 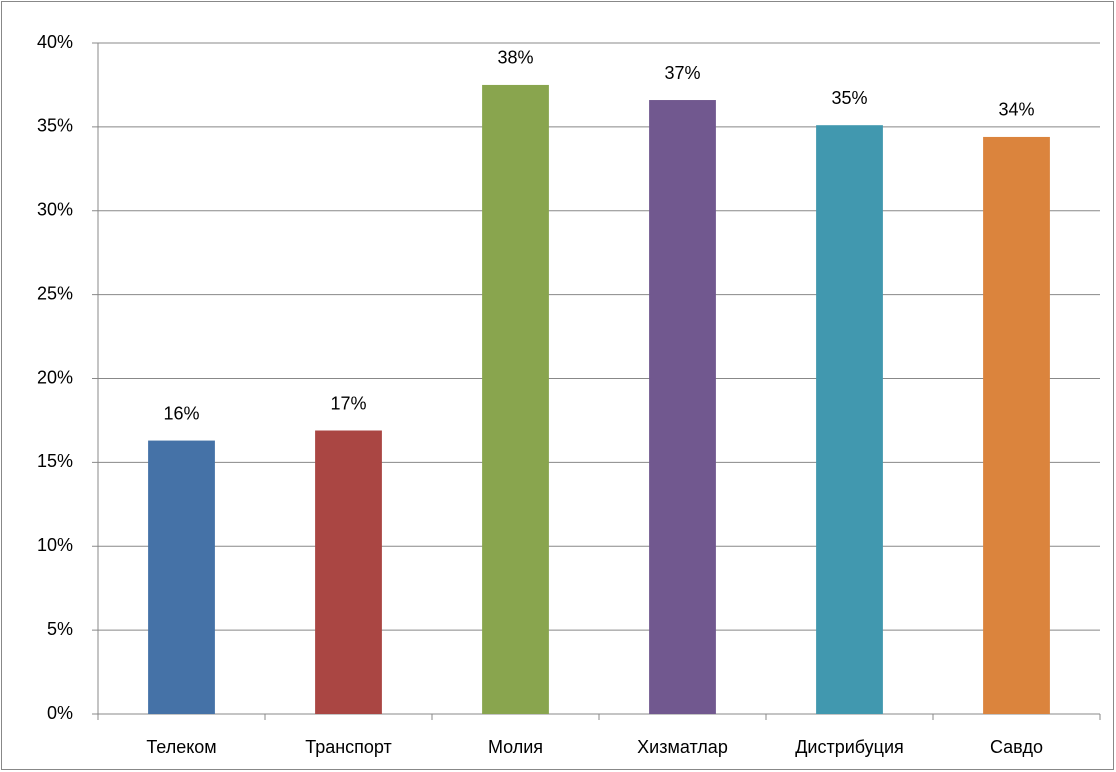 I want to click on y-tick-label: 20%, so click(x=55, y=377).